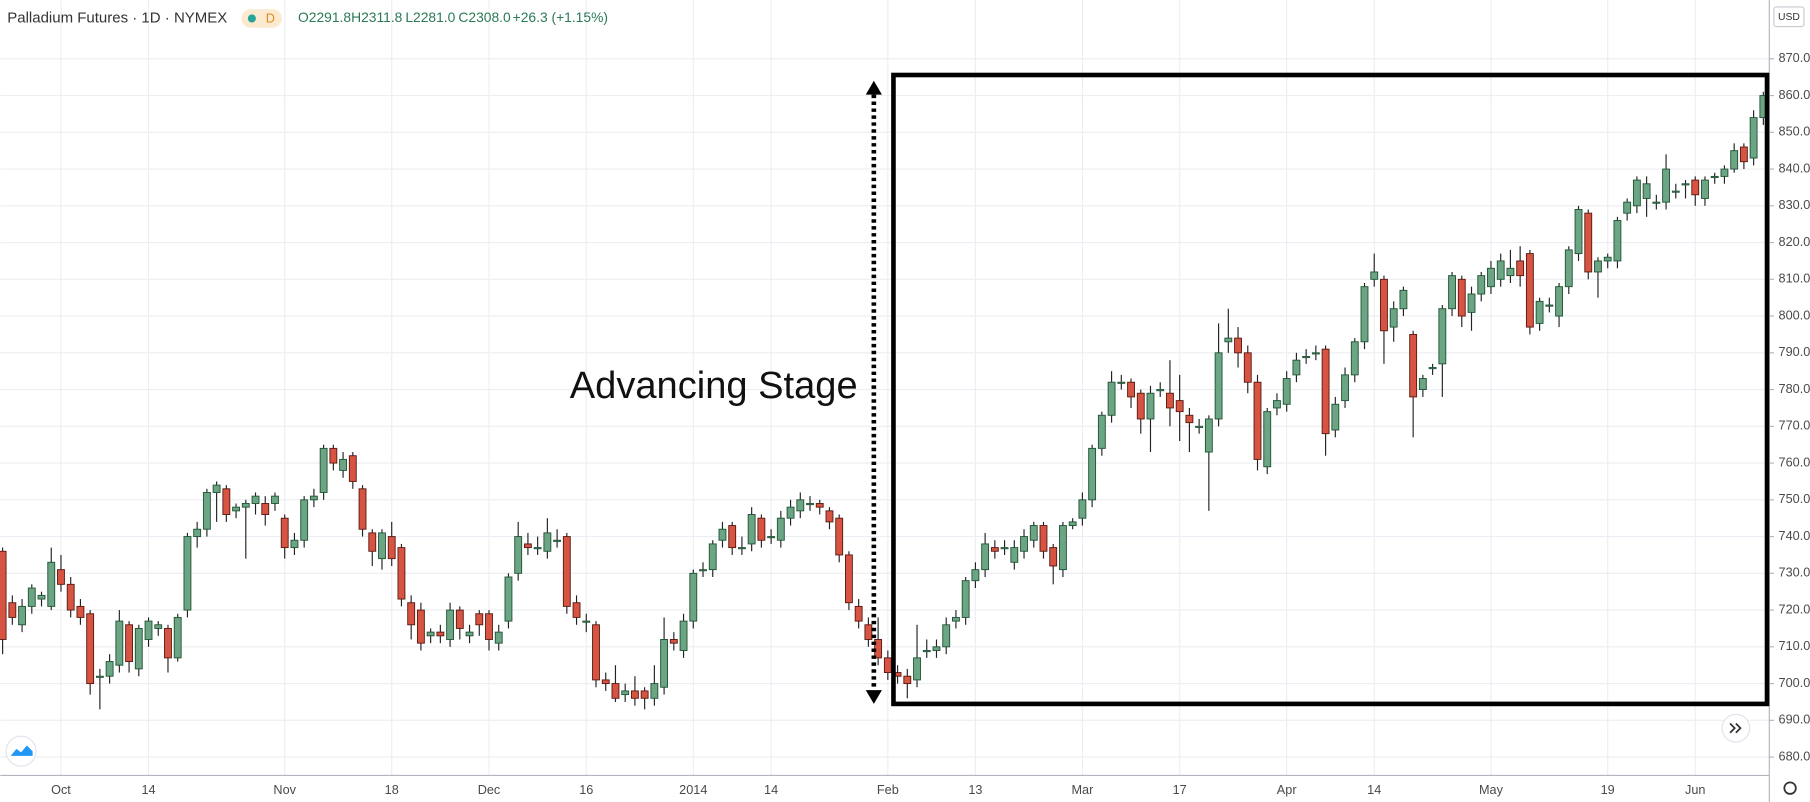 The height and width of the screenshot is (802, 1810). Describe the element at coordinates (324, 17) in the screenshot. I see `header-value: O2291.8` at that location.